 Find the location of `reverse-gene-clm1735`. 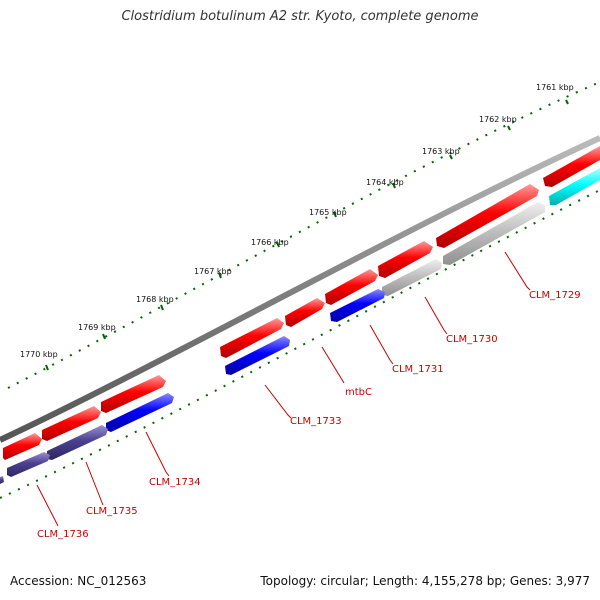

reverse-gene-clm1735 is located at coordinates (77, 442).